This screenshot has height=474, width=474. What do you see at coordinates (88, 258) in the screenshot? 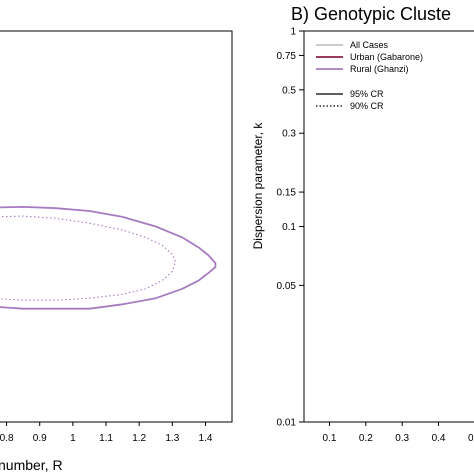
I see `panel-a-series-1-90cr` at bounding box center [88, 258].